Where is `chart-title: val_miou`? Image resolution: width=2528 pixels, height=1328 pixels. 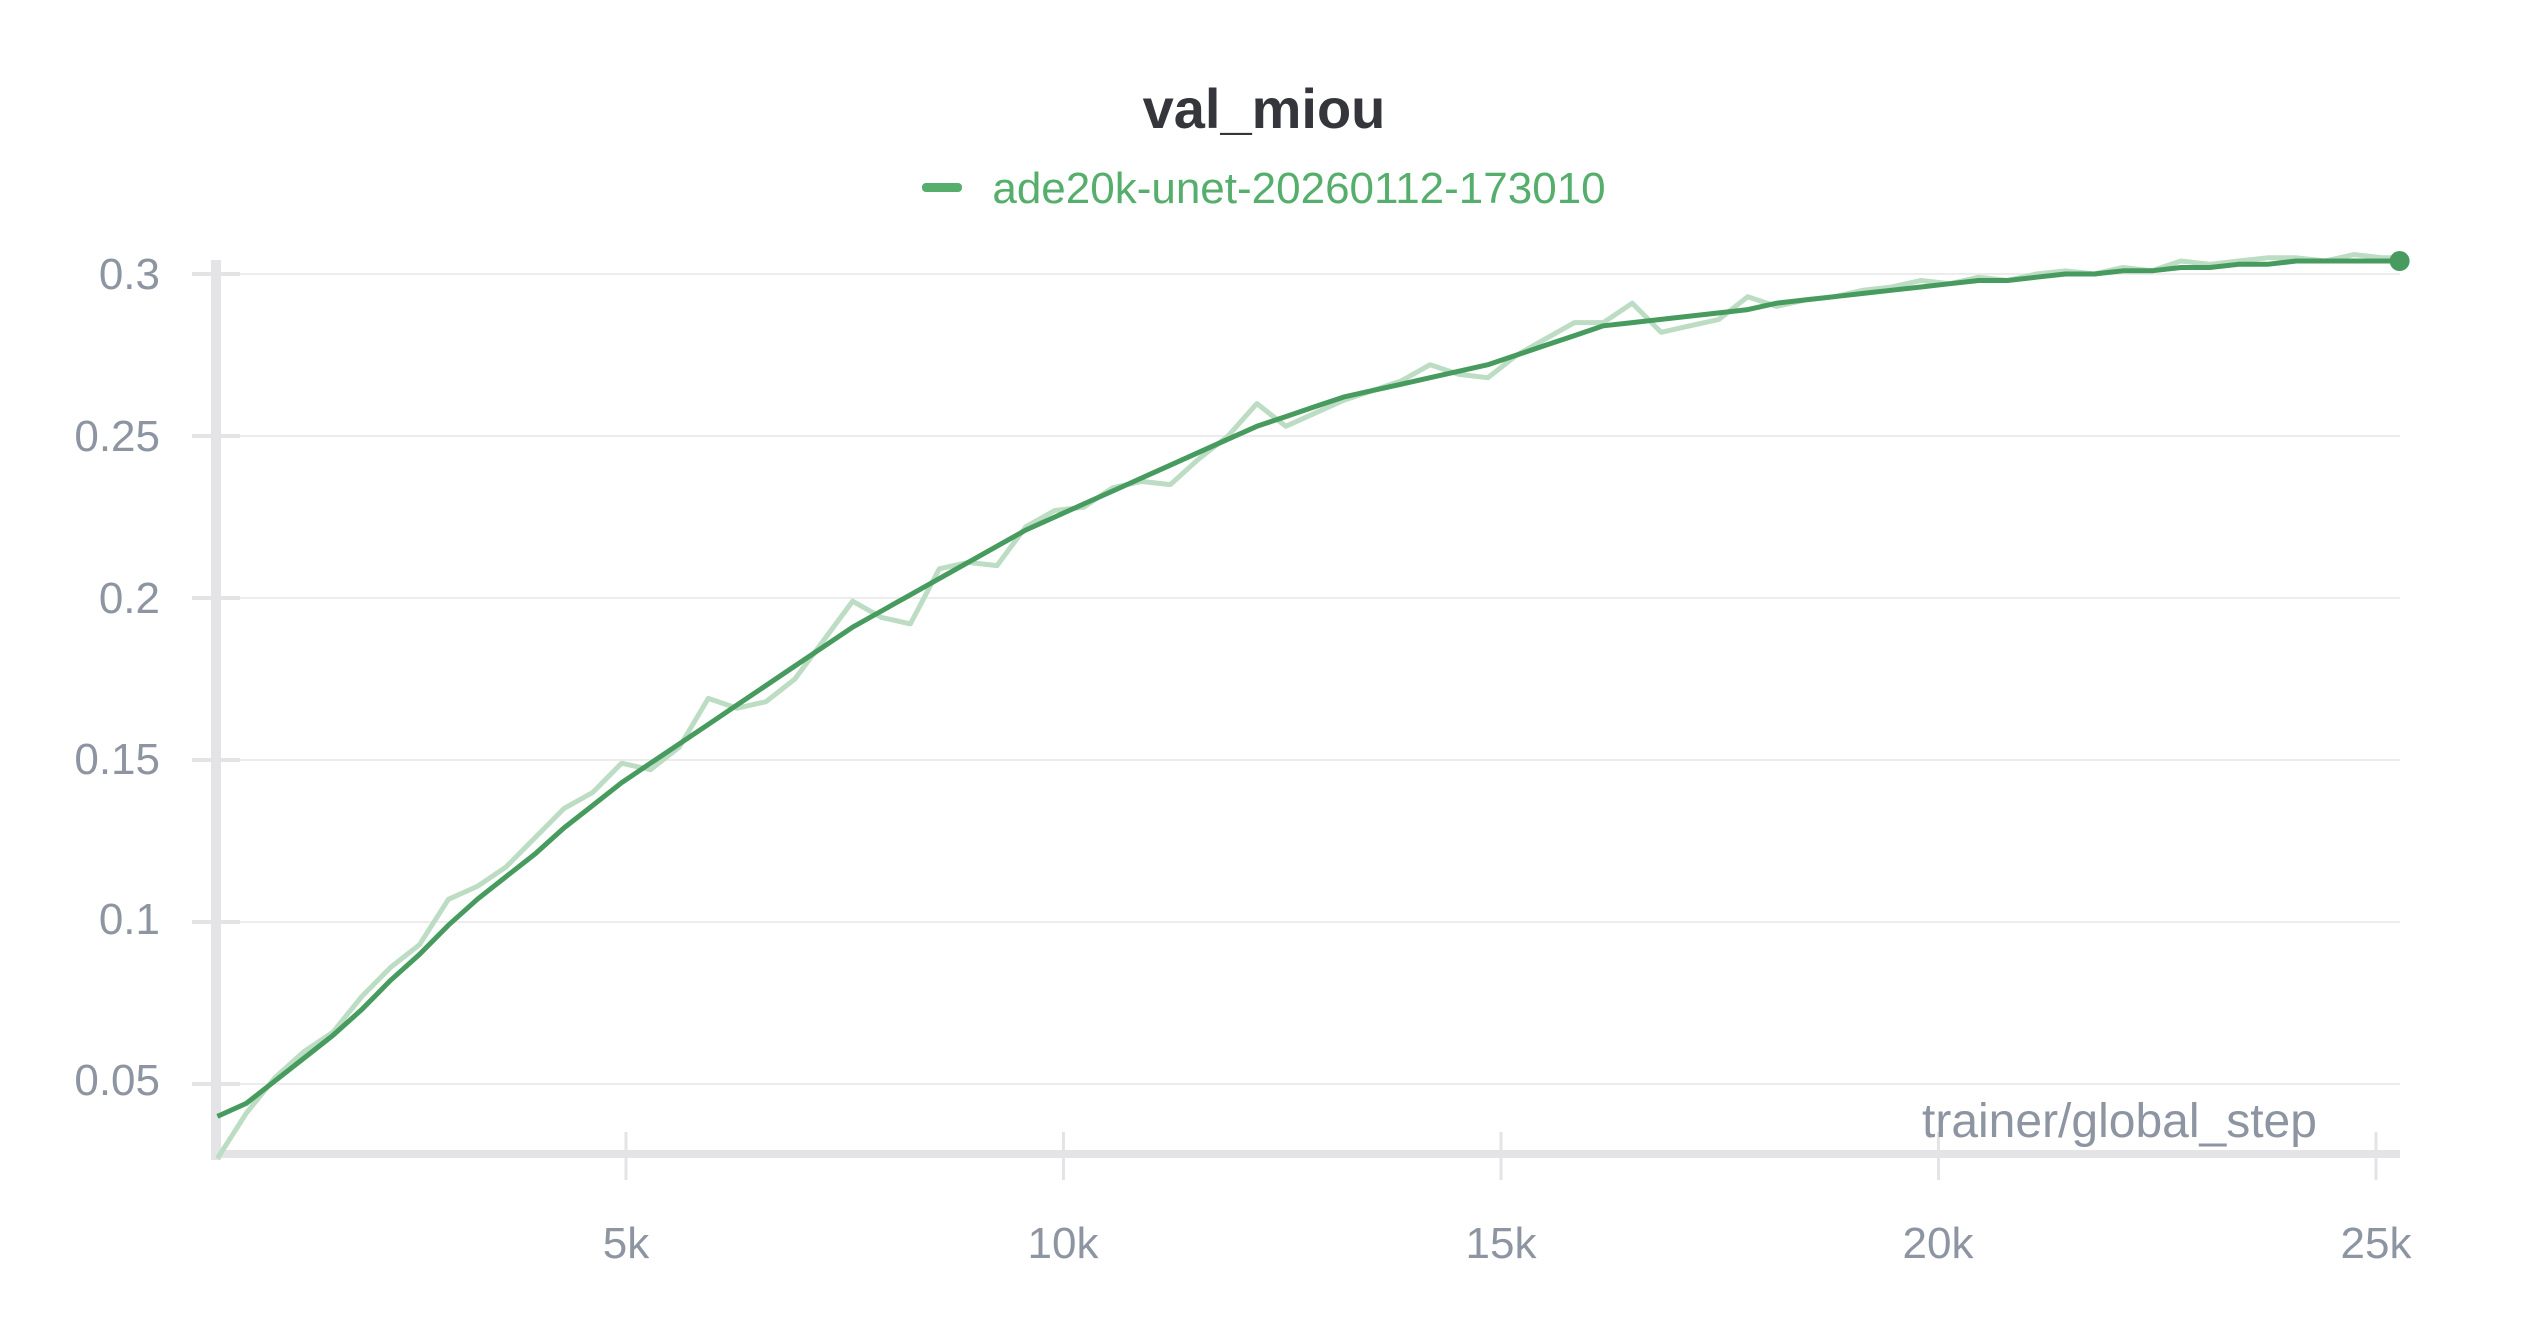
chart-title: val_miou is located at coordinates (1264, 108).